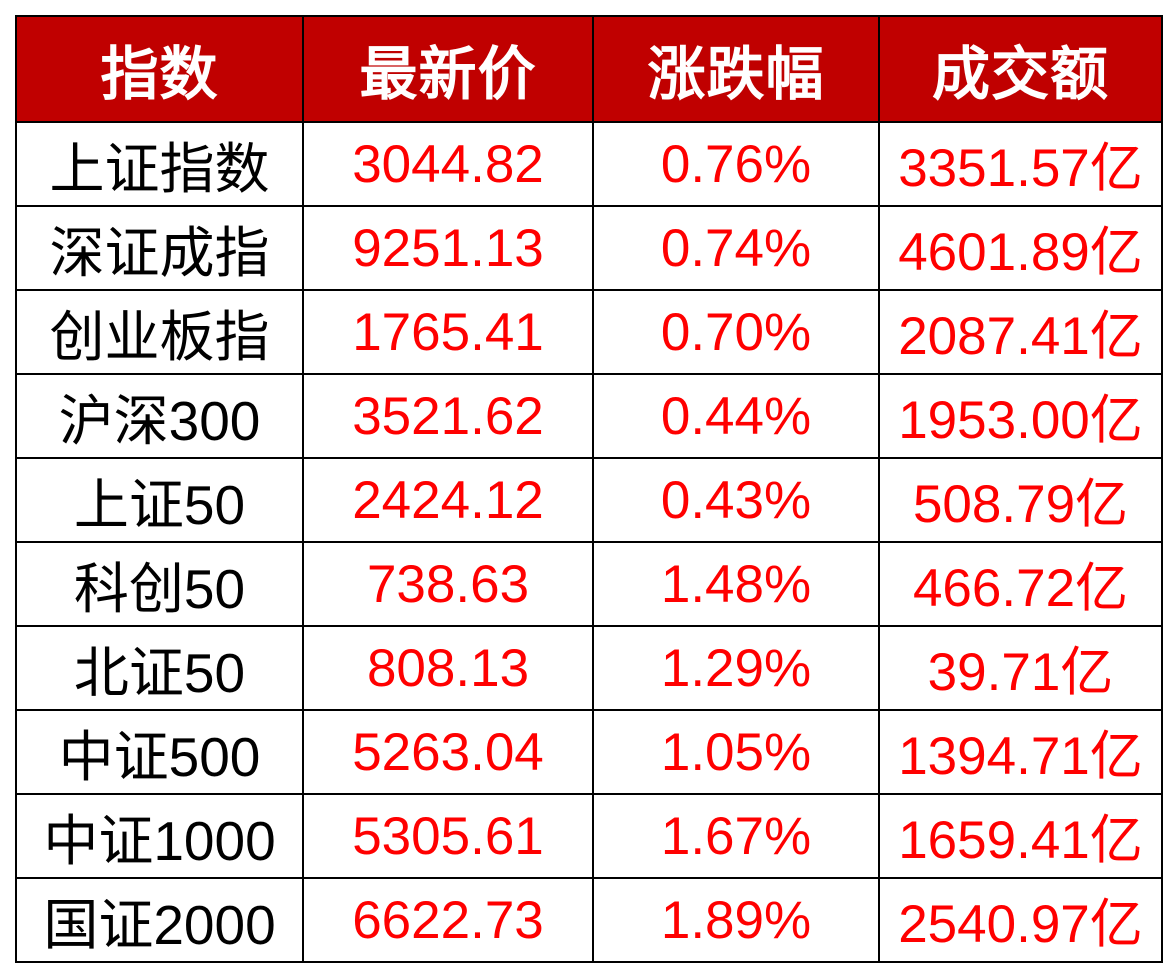 The height and width of the screenshot is (978, 1176). I want to click on index-name-cell: 中证1000, so click(159, 836).